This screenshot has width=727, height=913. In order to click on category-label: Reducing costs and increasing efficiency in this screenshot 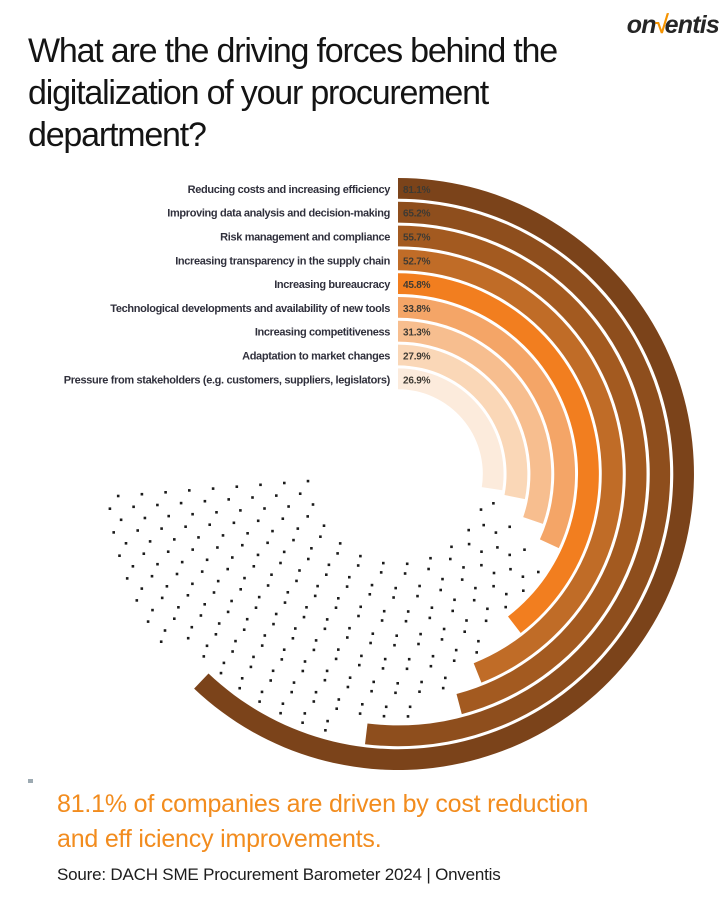, I will do `click(290, 190)`.